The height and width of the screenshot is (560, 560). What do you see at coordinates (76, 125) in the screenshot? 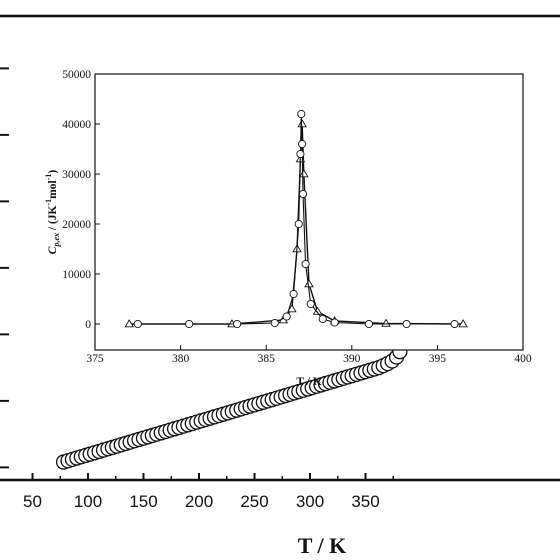
I see `inset-y-tick-label: 40000` at bounding box center [76, 125].